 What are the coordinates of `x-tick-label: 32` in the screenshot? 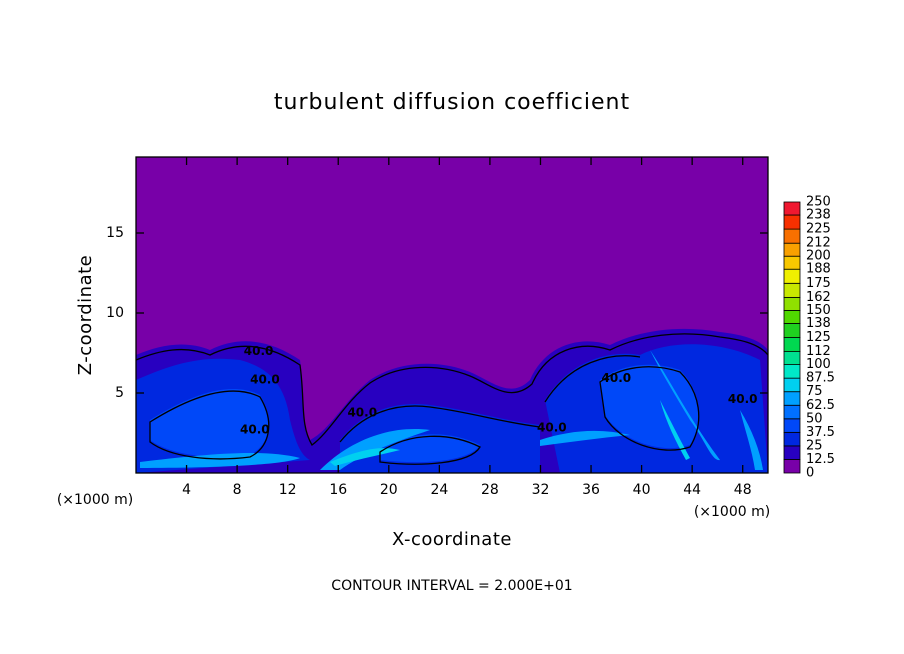 It's located at (541, 490).